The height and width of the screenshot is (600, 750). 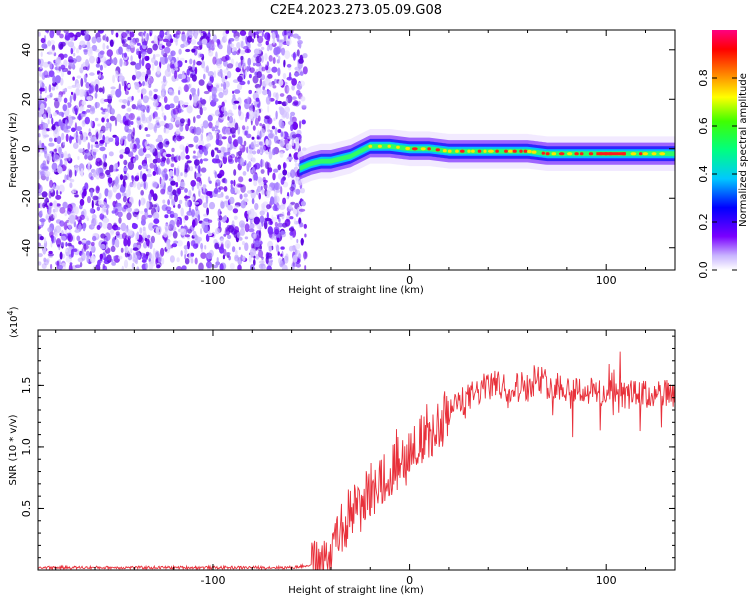 What do you see at coordinates (10, 312) in the screenshot?
I see `snr-multiplier-exponent: 4` at bounding box center [10, 312].